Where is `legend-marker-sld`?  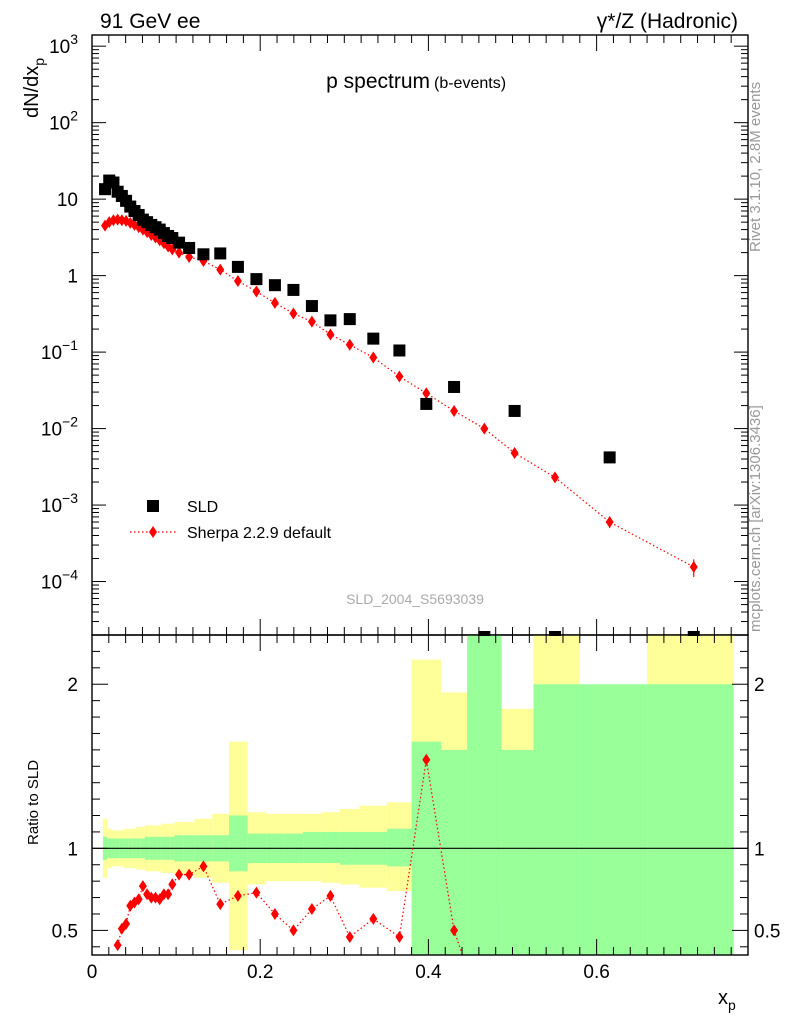
legend-marker-sld is located at coordinates (153, 506).